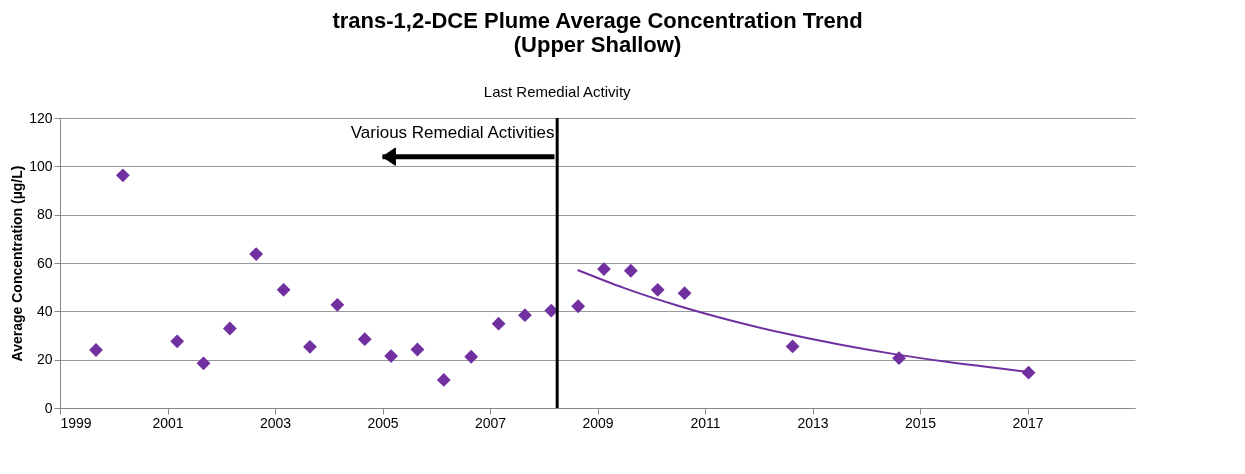 Image resolution: width=1245 pixels, height=474 pixels. I want to click on y-tick-label: 60, so click(44, 262).